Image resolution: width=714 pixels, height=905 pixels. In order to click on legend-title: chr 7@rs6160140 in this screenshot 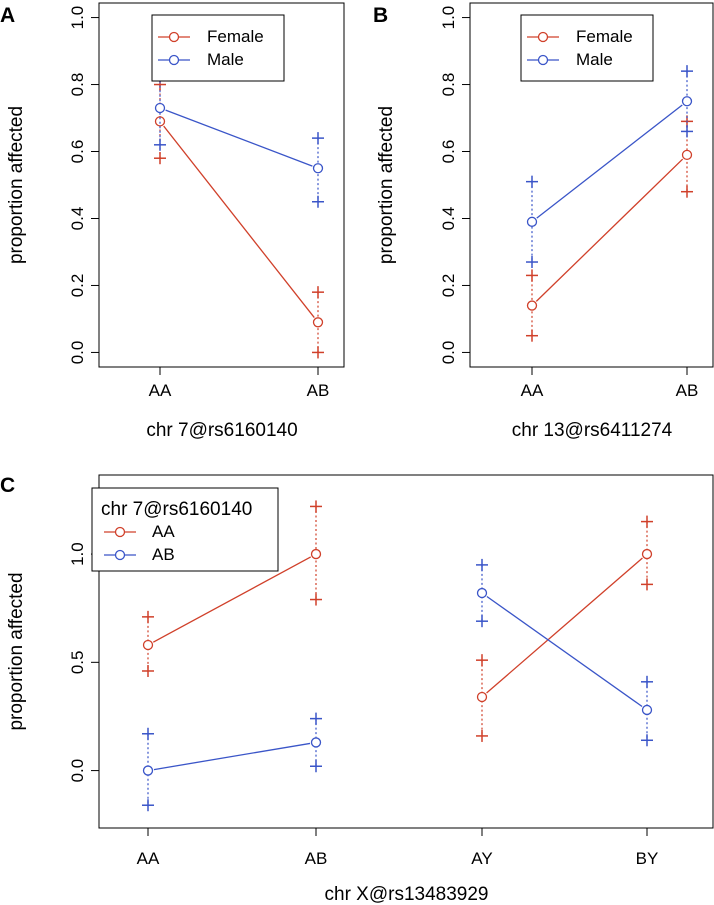, I will do `click(176, 509)`.